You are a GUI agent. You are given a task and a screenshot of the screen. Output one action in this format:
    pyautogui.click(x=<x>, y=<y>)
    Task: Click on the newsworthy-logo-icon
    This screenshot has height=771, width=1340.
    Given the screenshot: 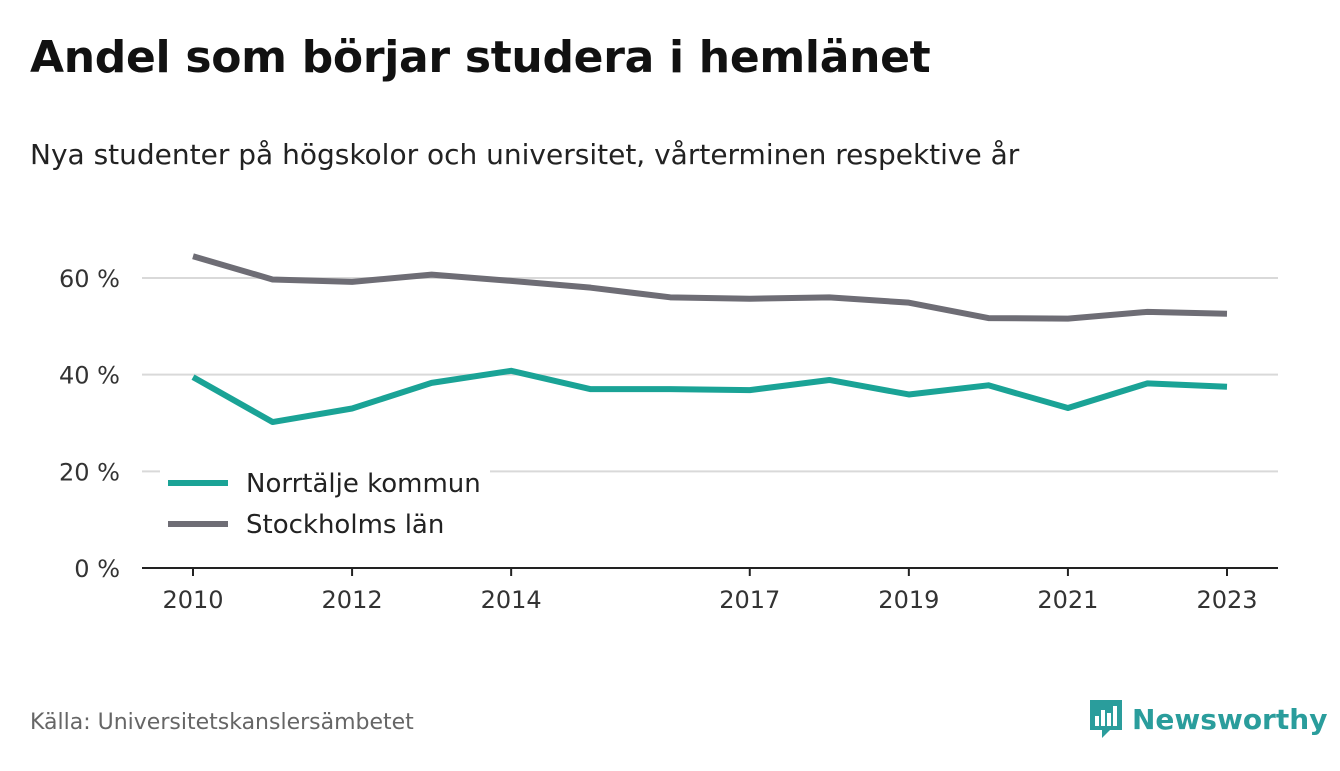 What is the action you would take?
    pyautogui.click(x=1106, y=719)
    